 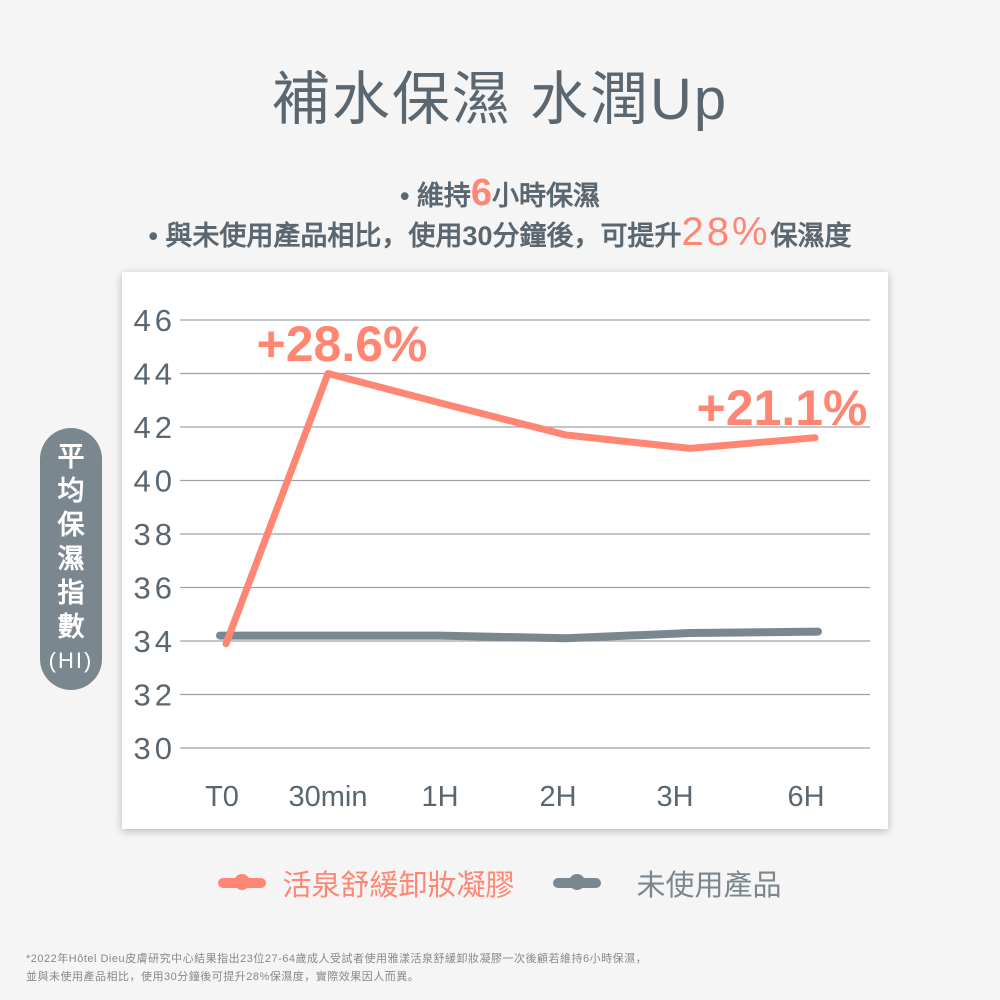 I want to click on legend-item-series1: 活泉舒緩卸妝凝膠, so click(x=366, y=883).